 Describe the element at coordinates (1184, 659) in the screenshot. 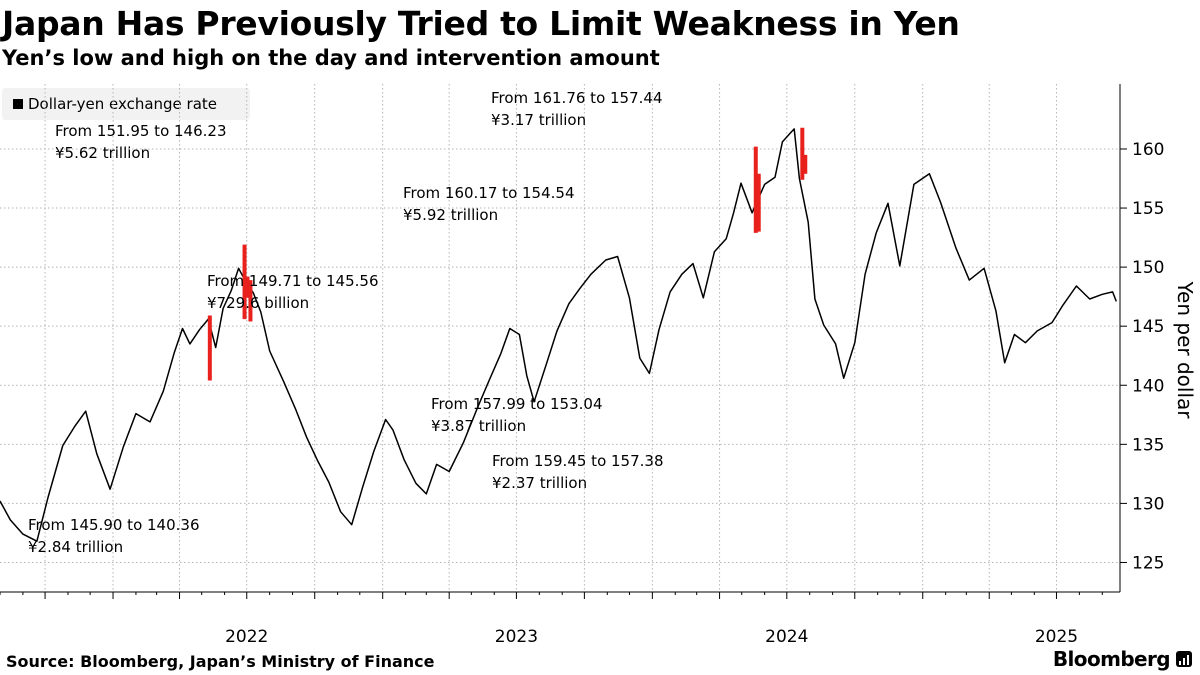

I see `bloomberg-logo-icon` at that location.